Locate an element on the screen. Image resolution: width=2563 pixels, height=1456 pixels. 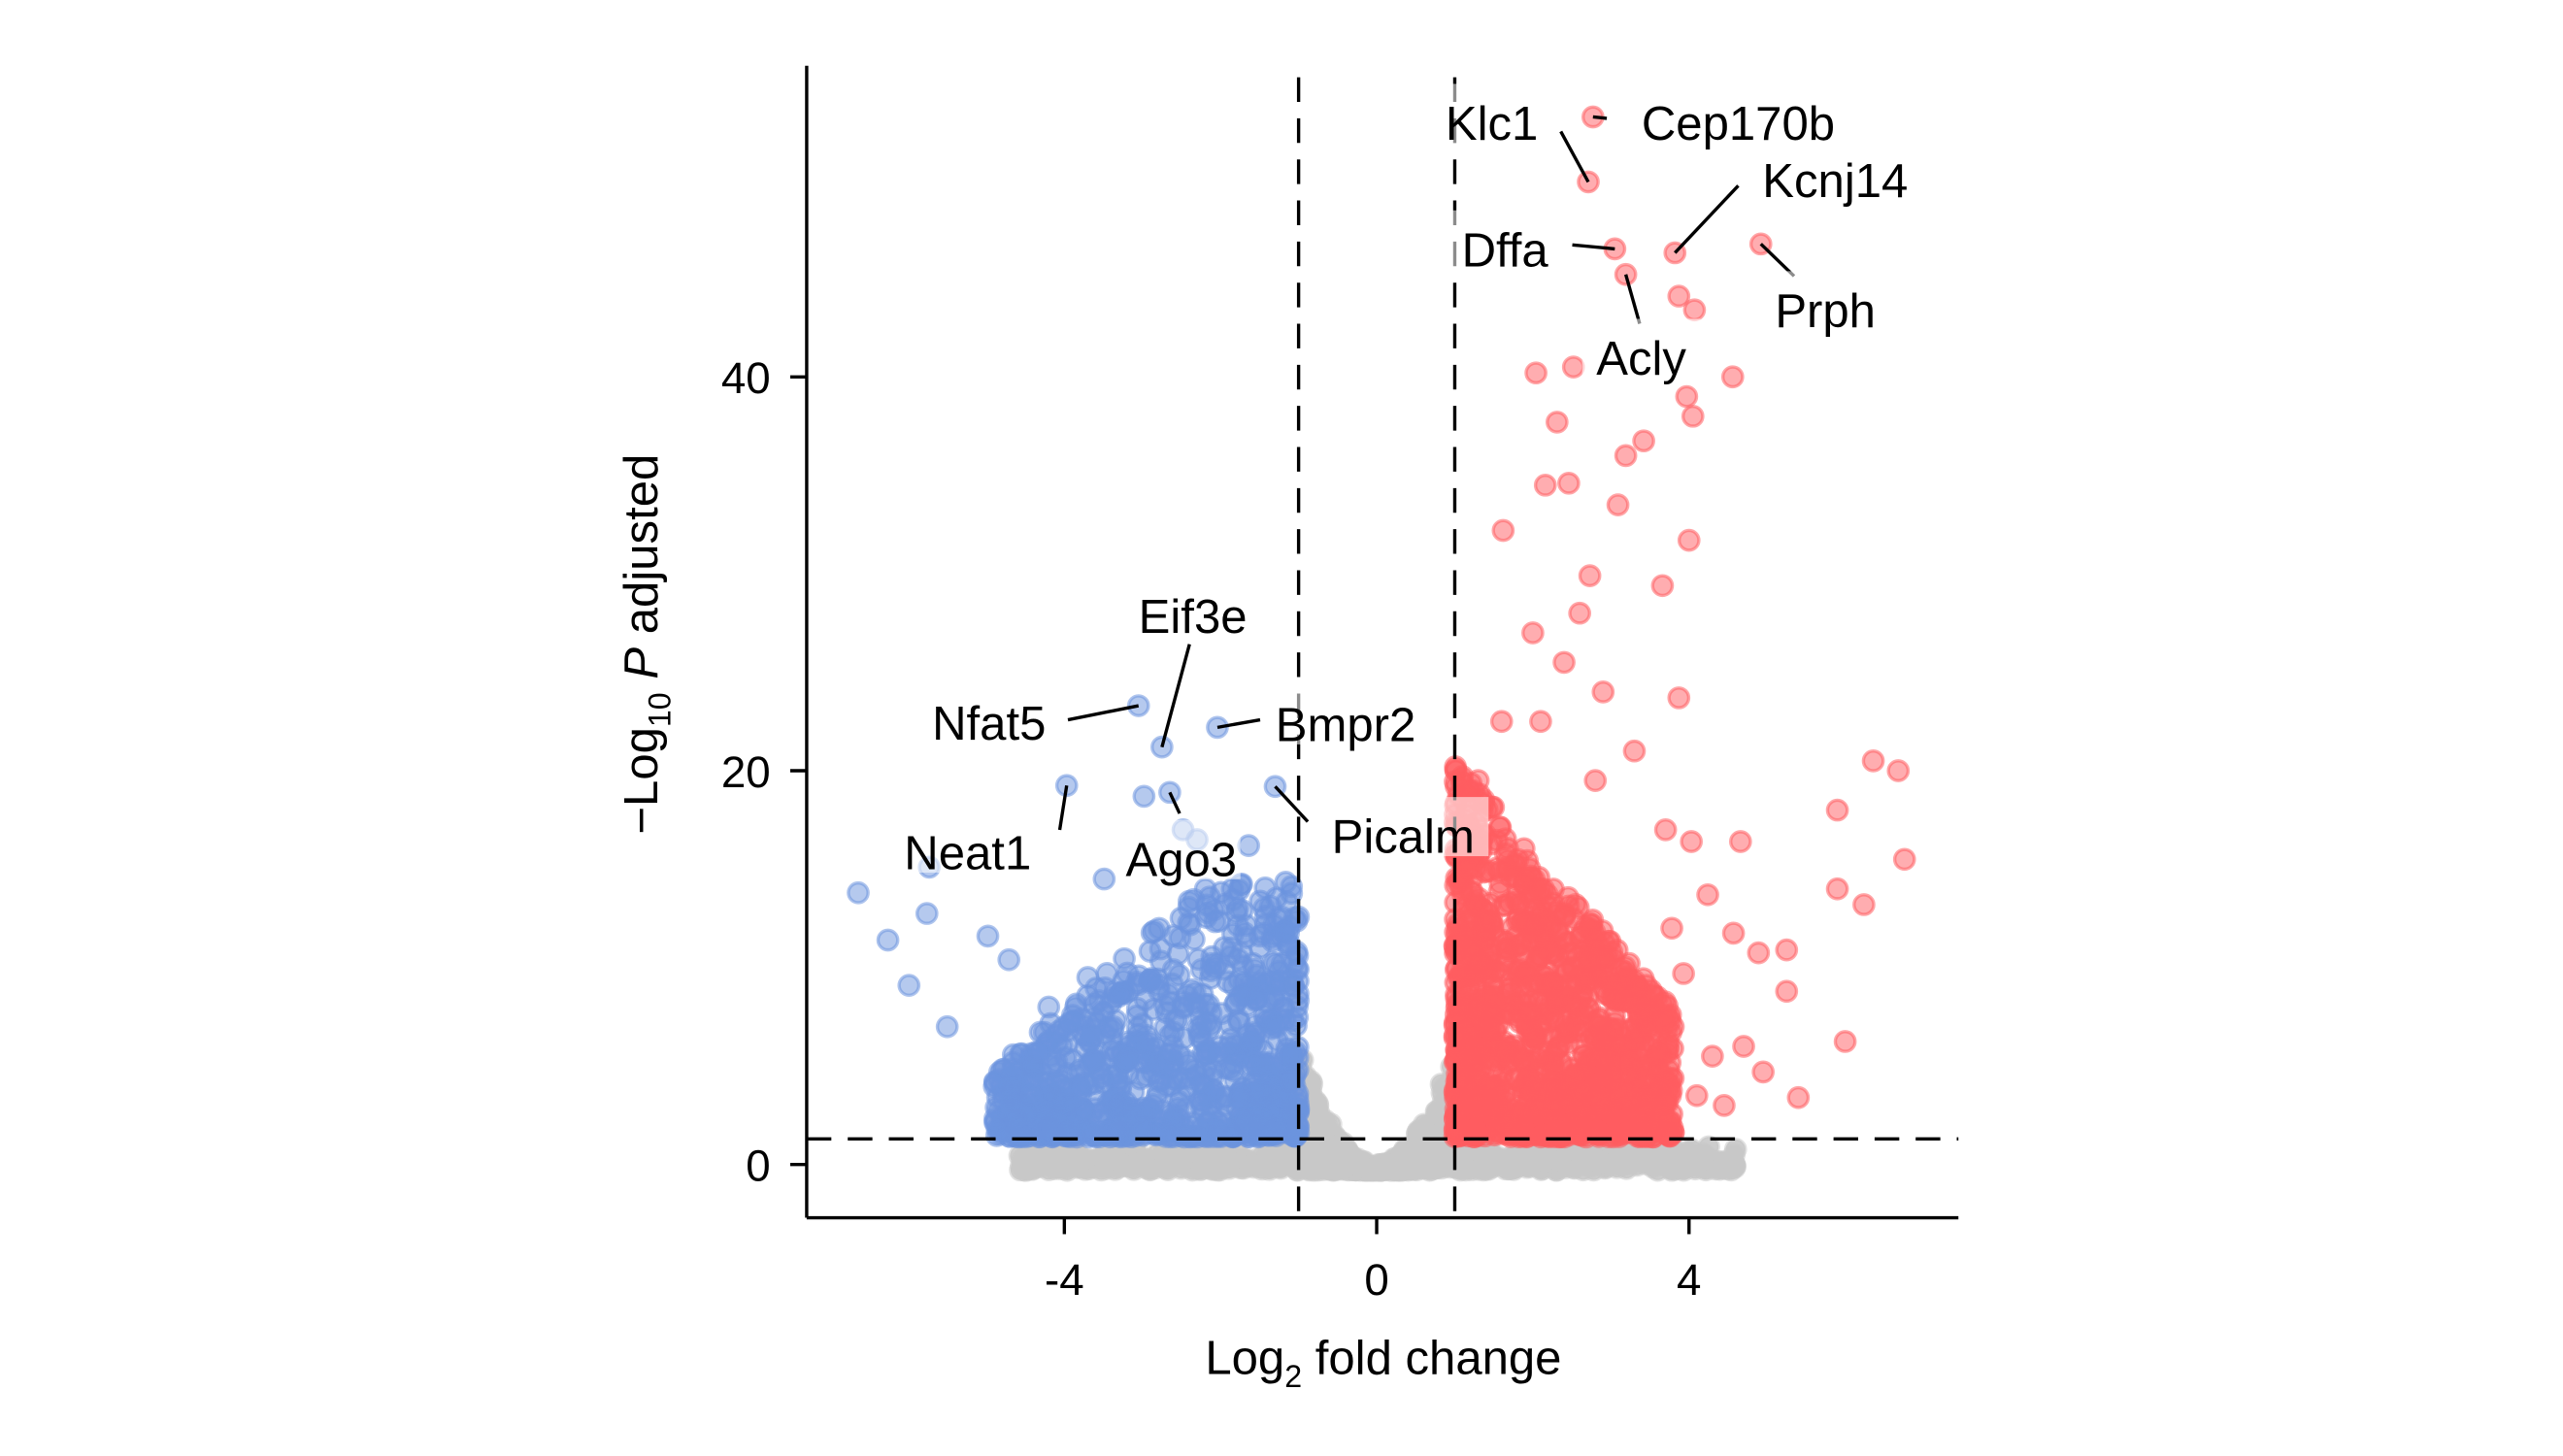
gene-label-picalm: Picalm is located at coordinates (1403, 837).